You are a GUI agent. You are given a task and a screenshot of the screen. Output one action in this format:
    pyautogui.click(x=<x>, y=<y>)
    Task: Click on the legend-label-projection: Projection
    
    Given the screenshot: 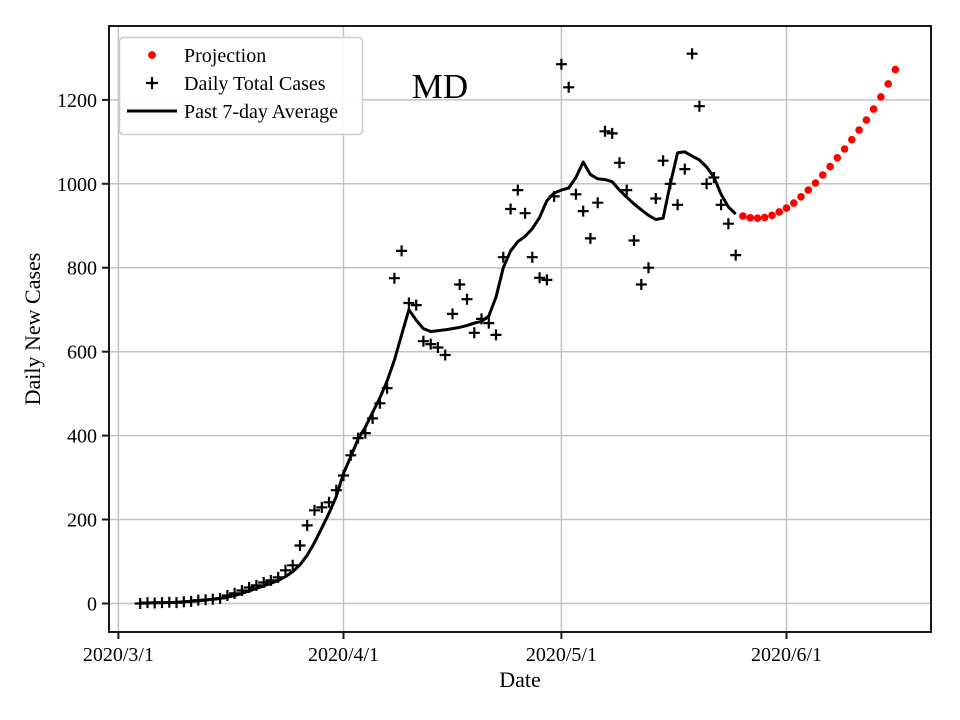 What is the action you would take?
    pyautogui.click(x=225, y=56)
    